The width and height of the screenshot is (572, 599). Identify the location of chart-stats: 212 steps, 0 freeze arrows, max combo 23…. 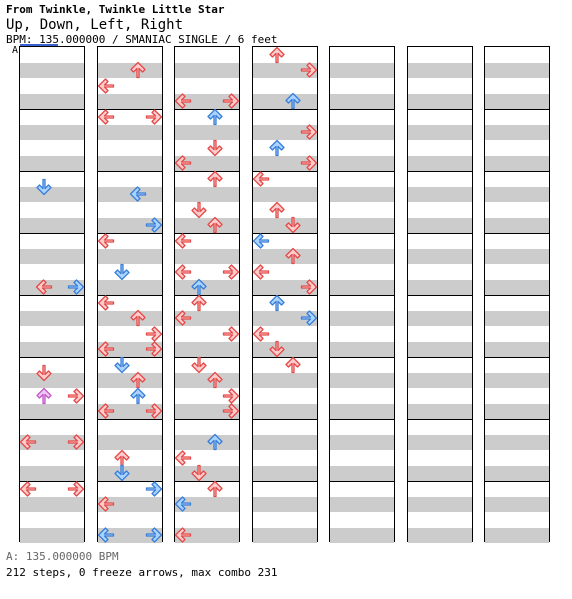
(142, 572).